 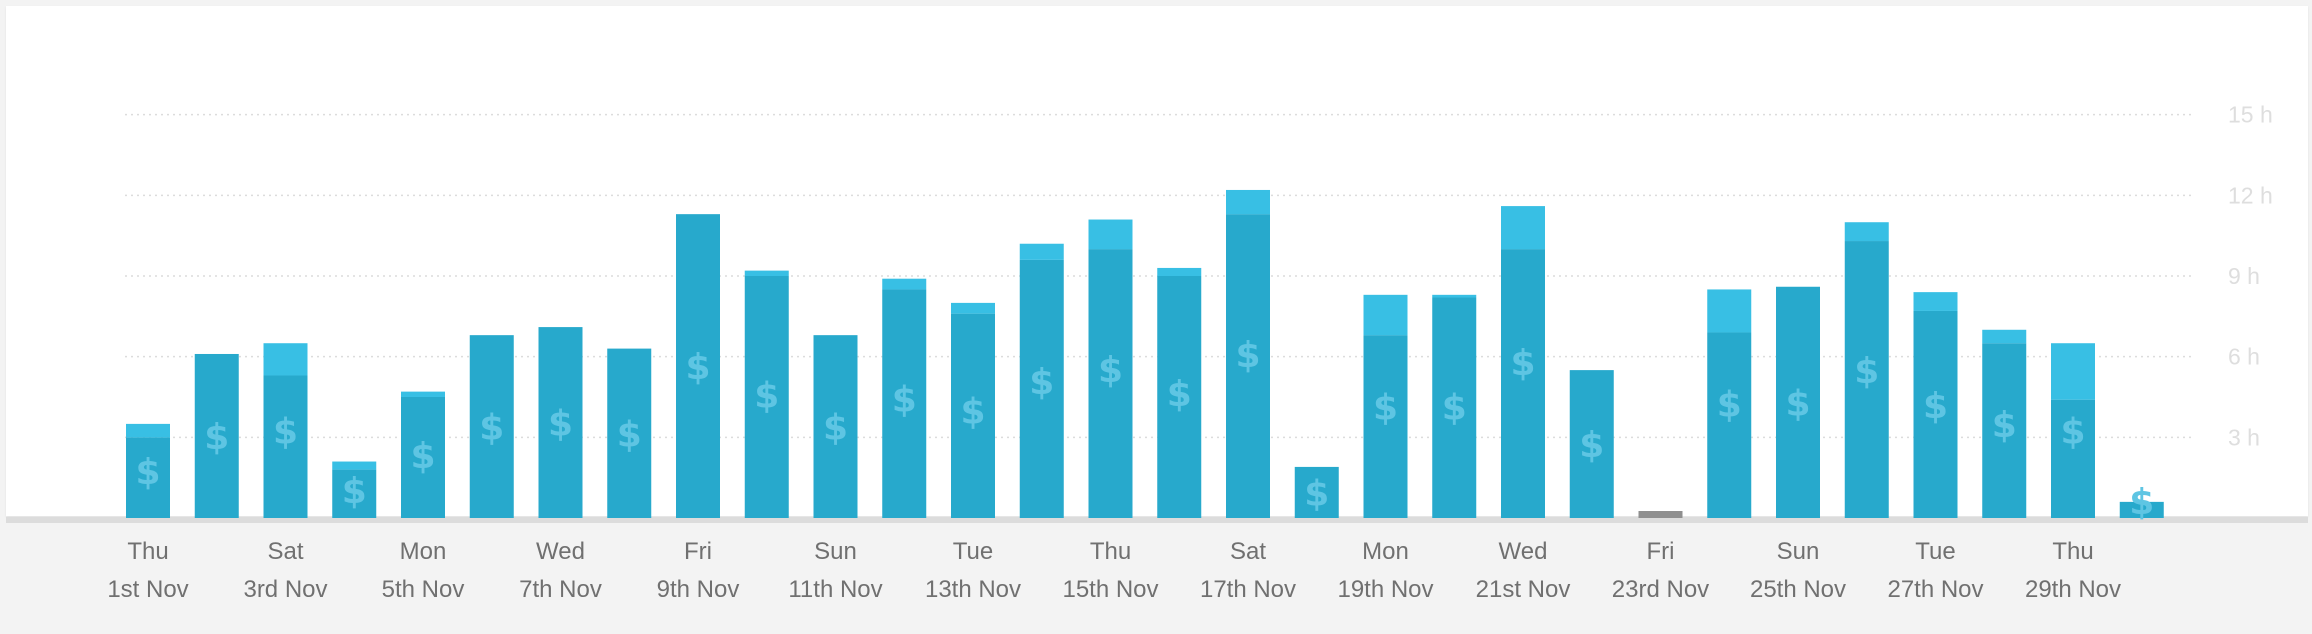 I want to click on y-tick-label: 6 h, so click(x=2244, y=357).